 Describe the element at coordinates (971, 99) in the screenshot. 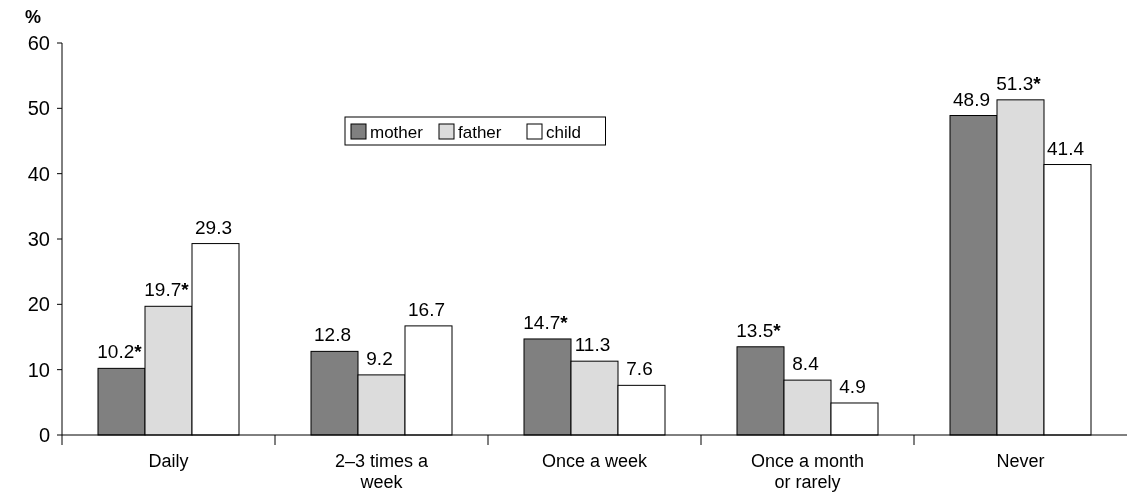

I see `data-label: 48.9` at that location.